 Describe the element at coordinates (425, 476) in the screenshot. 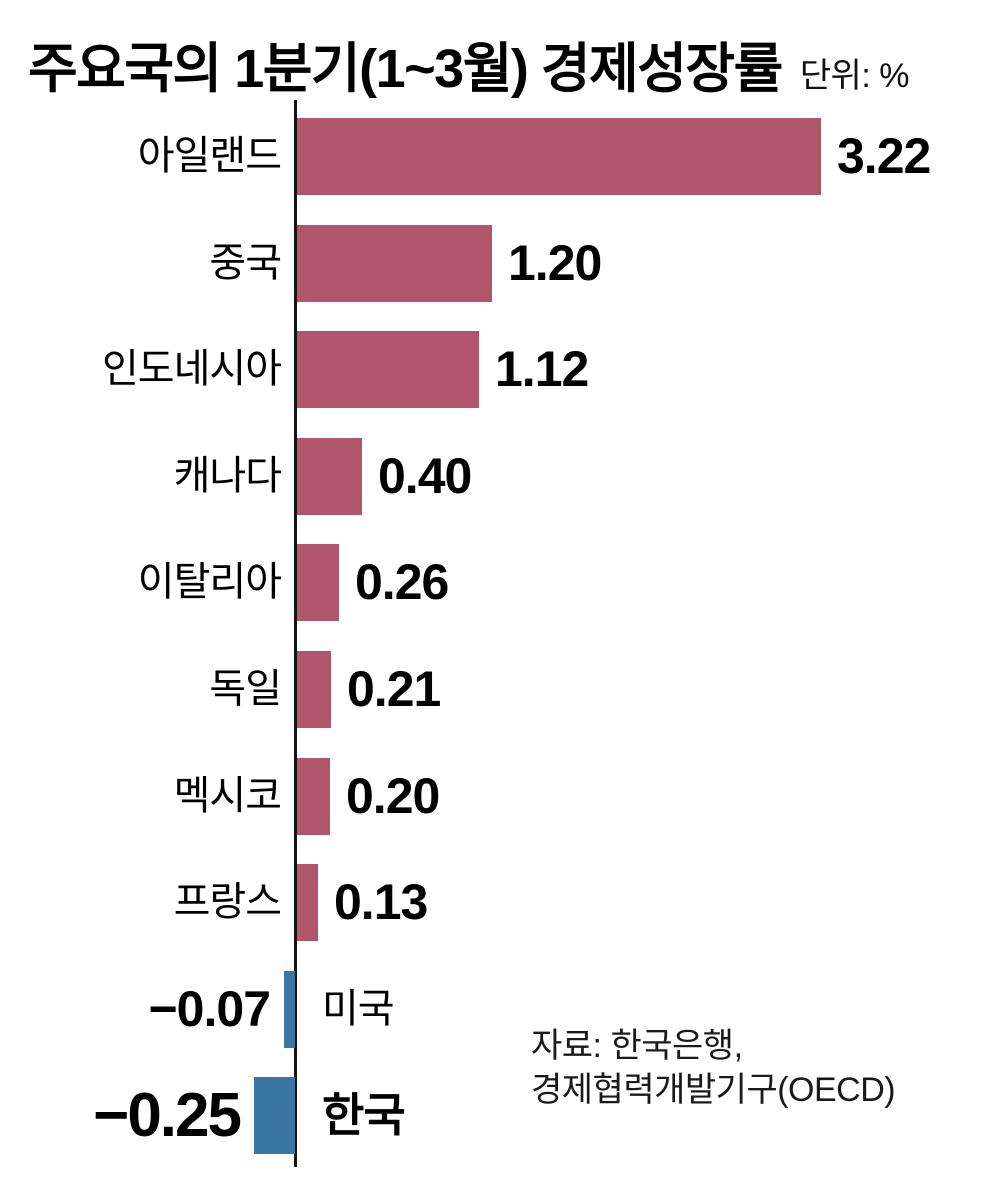

I see `value-label: 0.40` at that location.